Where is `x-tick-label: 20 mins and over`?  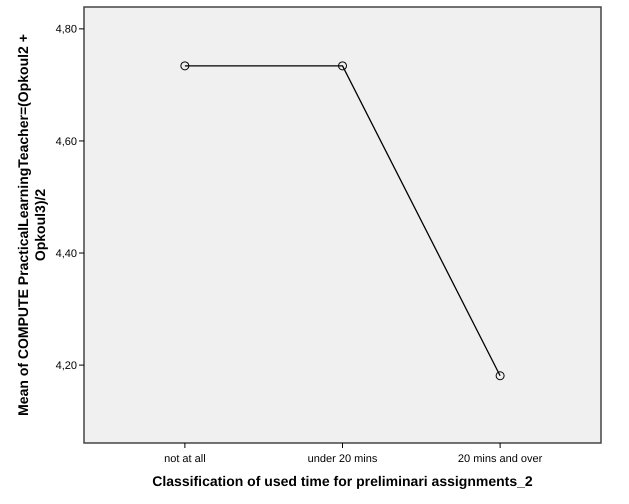 x-tick-label: 20 mins and over is located at coordinates (500, 459).